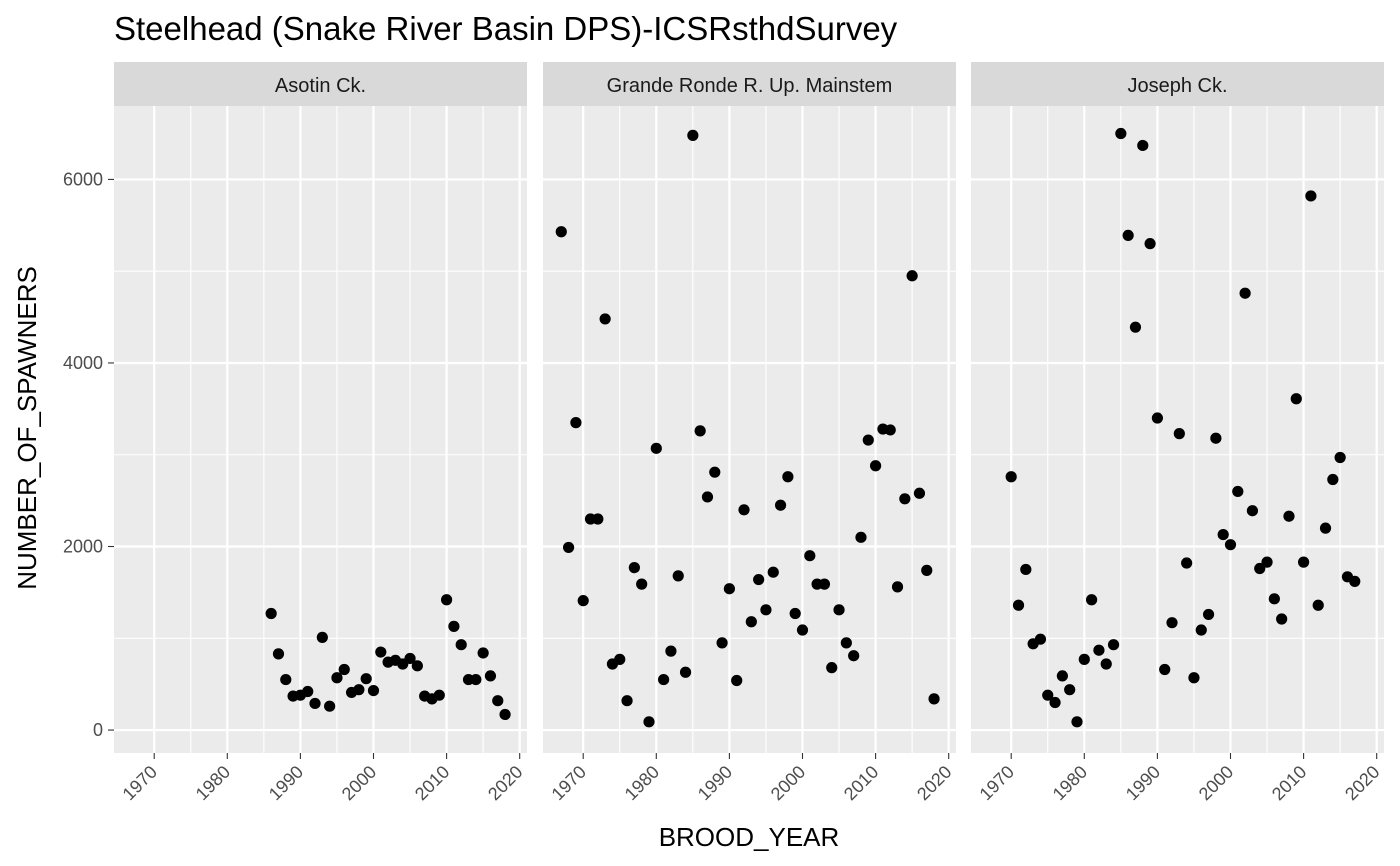 This screenshot has height=866, width=1400. I want to click on y-tick-label: 4000, so click(83, 363).